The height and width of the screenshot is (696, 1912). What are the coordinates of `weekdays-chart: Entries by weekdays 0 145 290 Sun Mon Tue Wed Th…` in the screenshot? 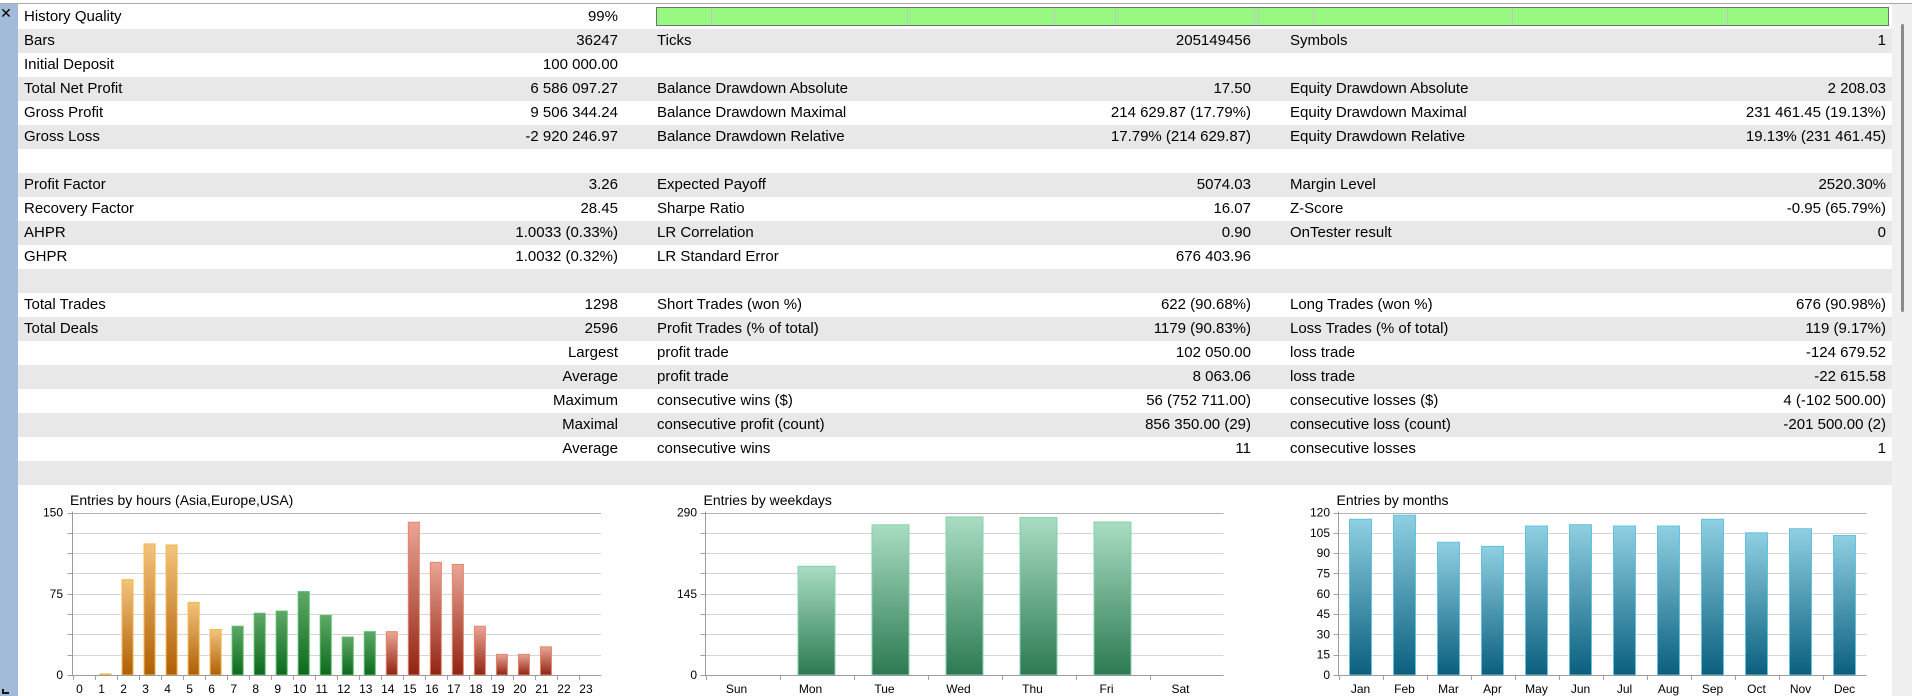 It's located at (950, 594).